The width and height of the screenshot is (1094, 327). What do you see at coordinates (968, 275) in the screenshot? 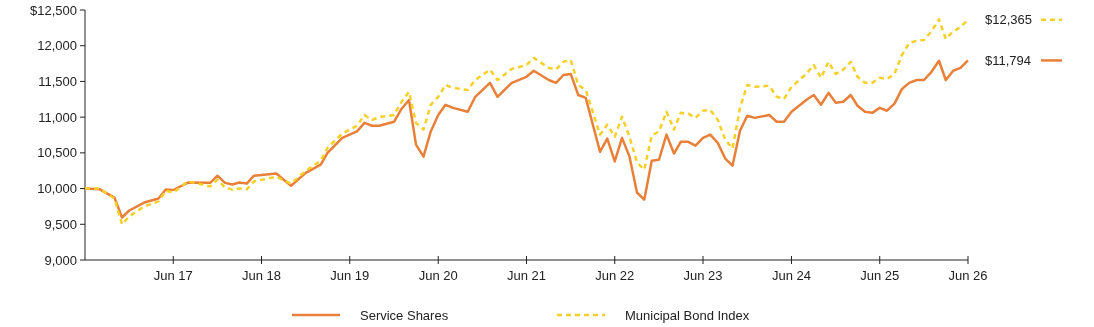
I see `x-tick-label: Jun 26` at bounding box center [968, 275].